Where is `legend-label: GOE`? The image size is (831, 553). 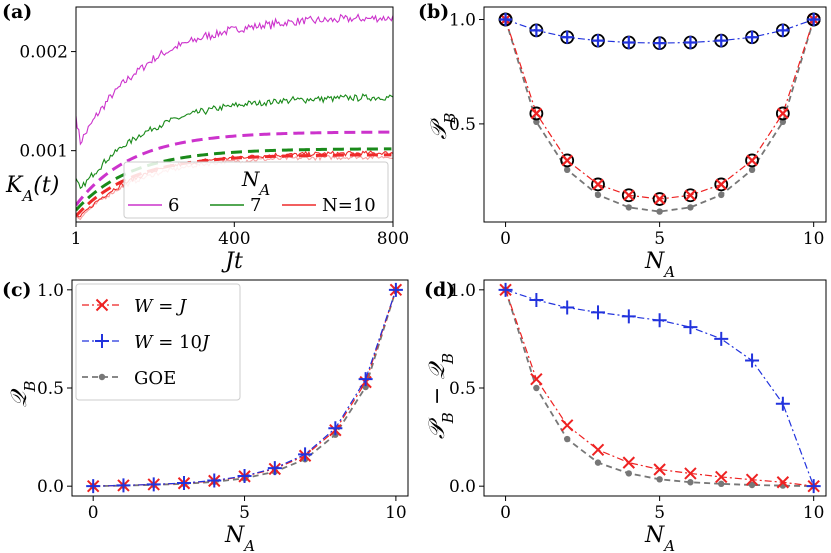 legend-label: GOE is located at coordinates (155, 378).